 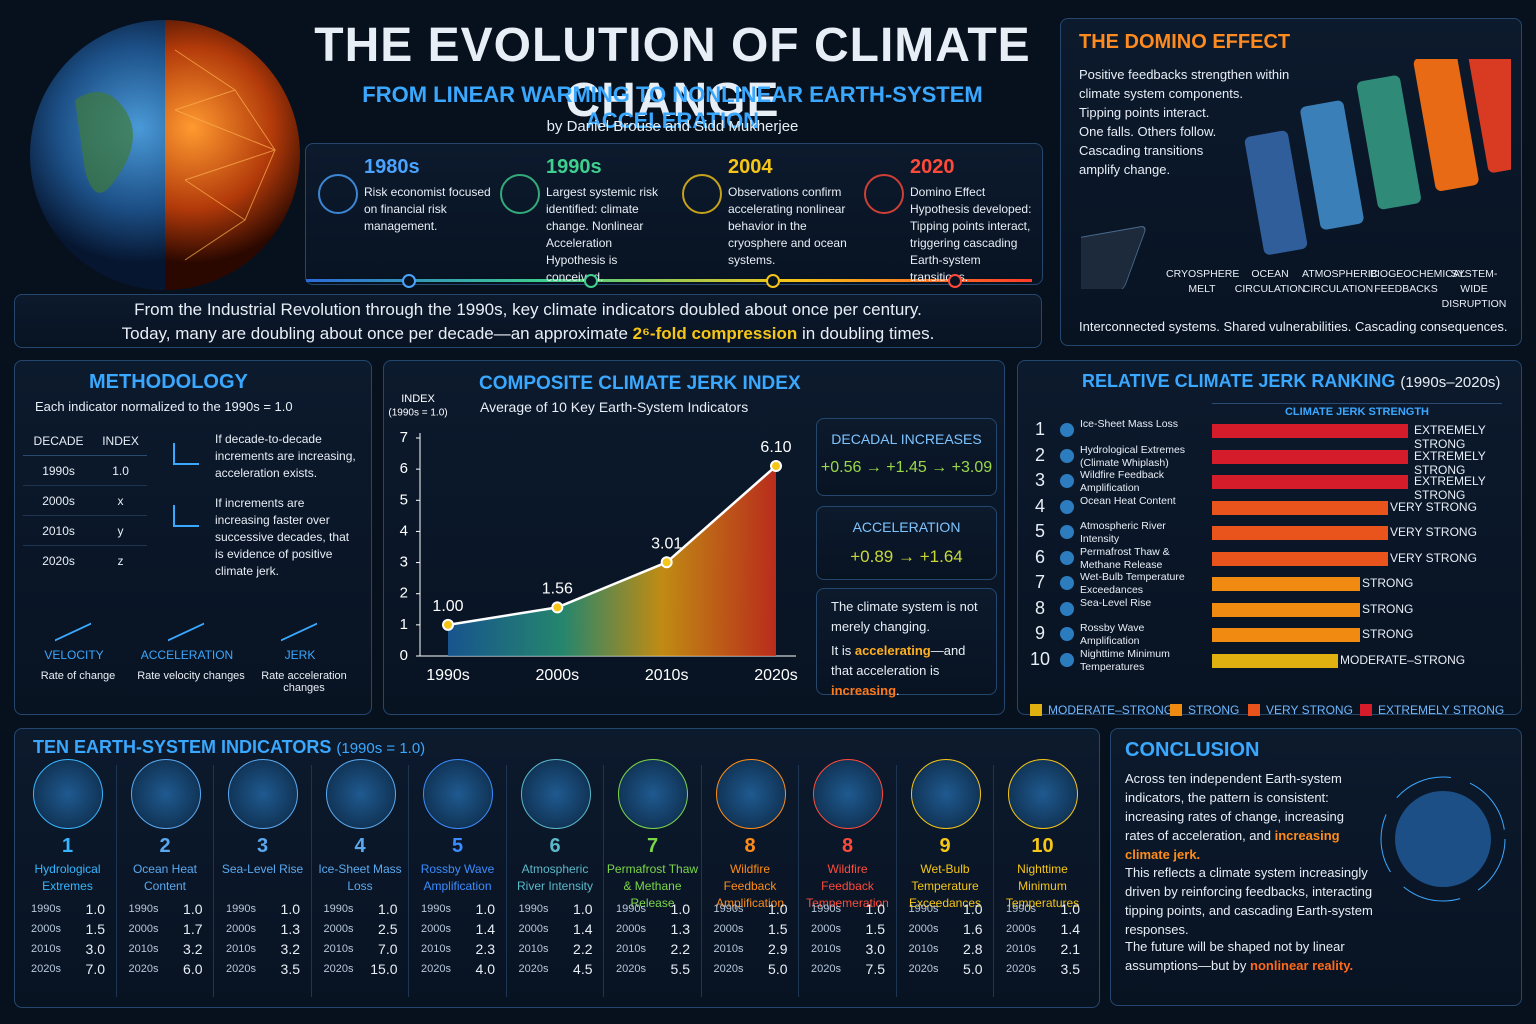 I want to click on text-run: accelerating, so click(x=892, y=650).